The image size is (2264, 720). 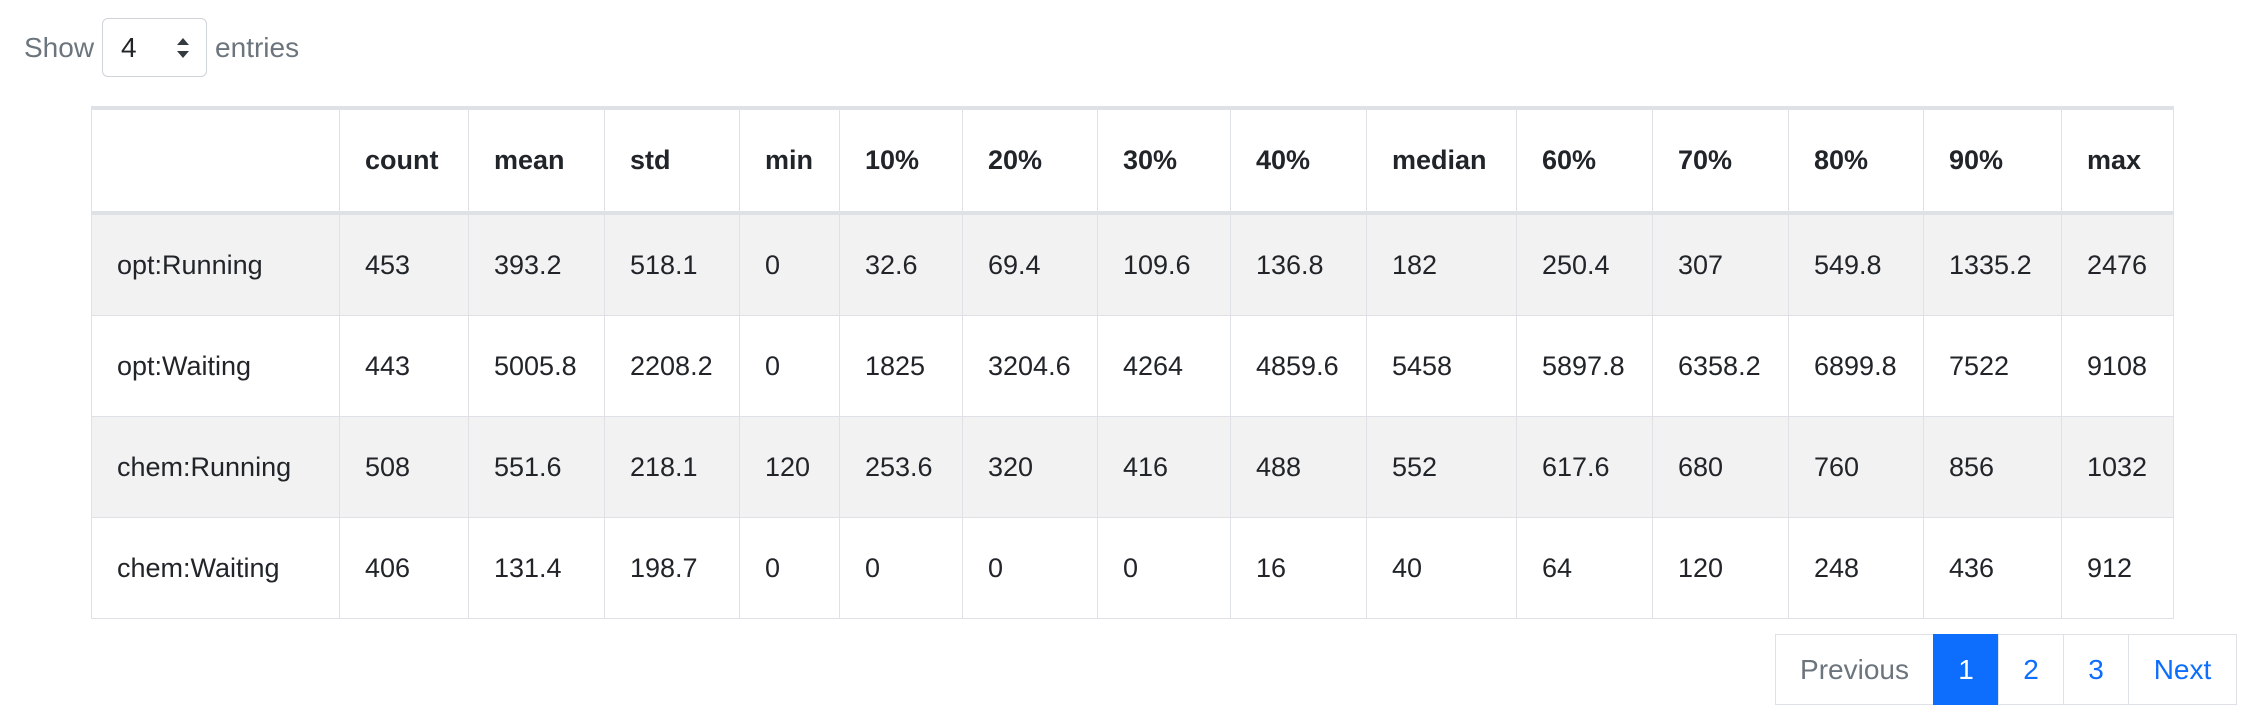 What do you see at coordinates (672, 366) in the screenshot?
I see `cell: 2208.2` at bounding box center [672, 366].